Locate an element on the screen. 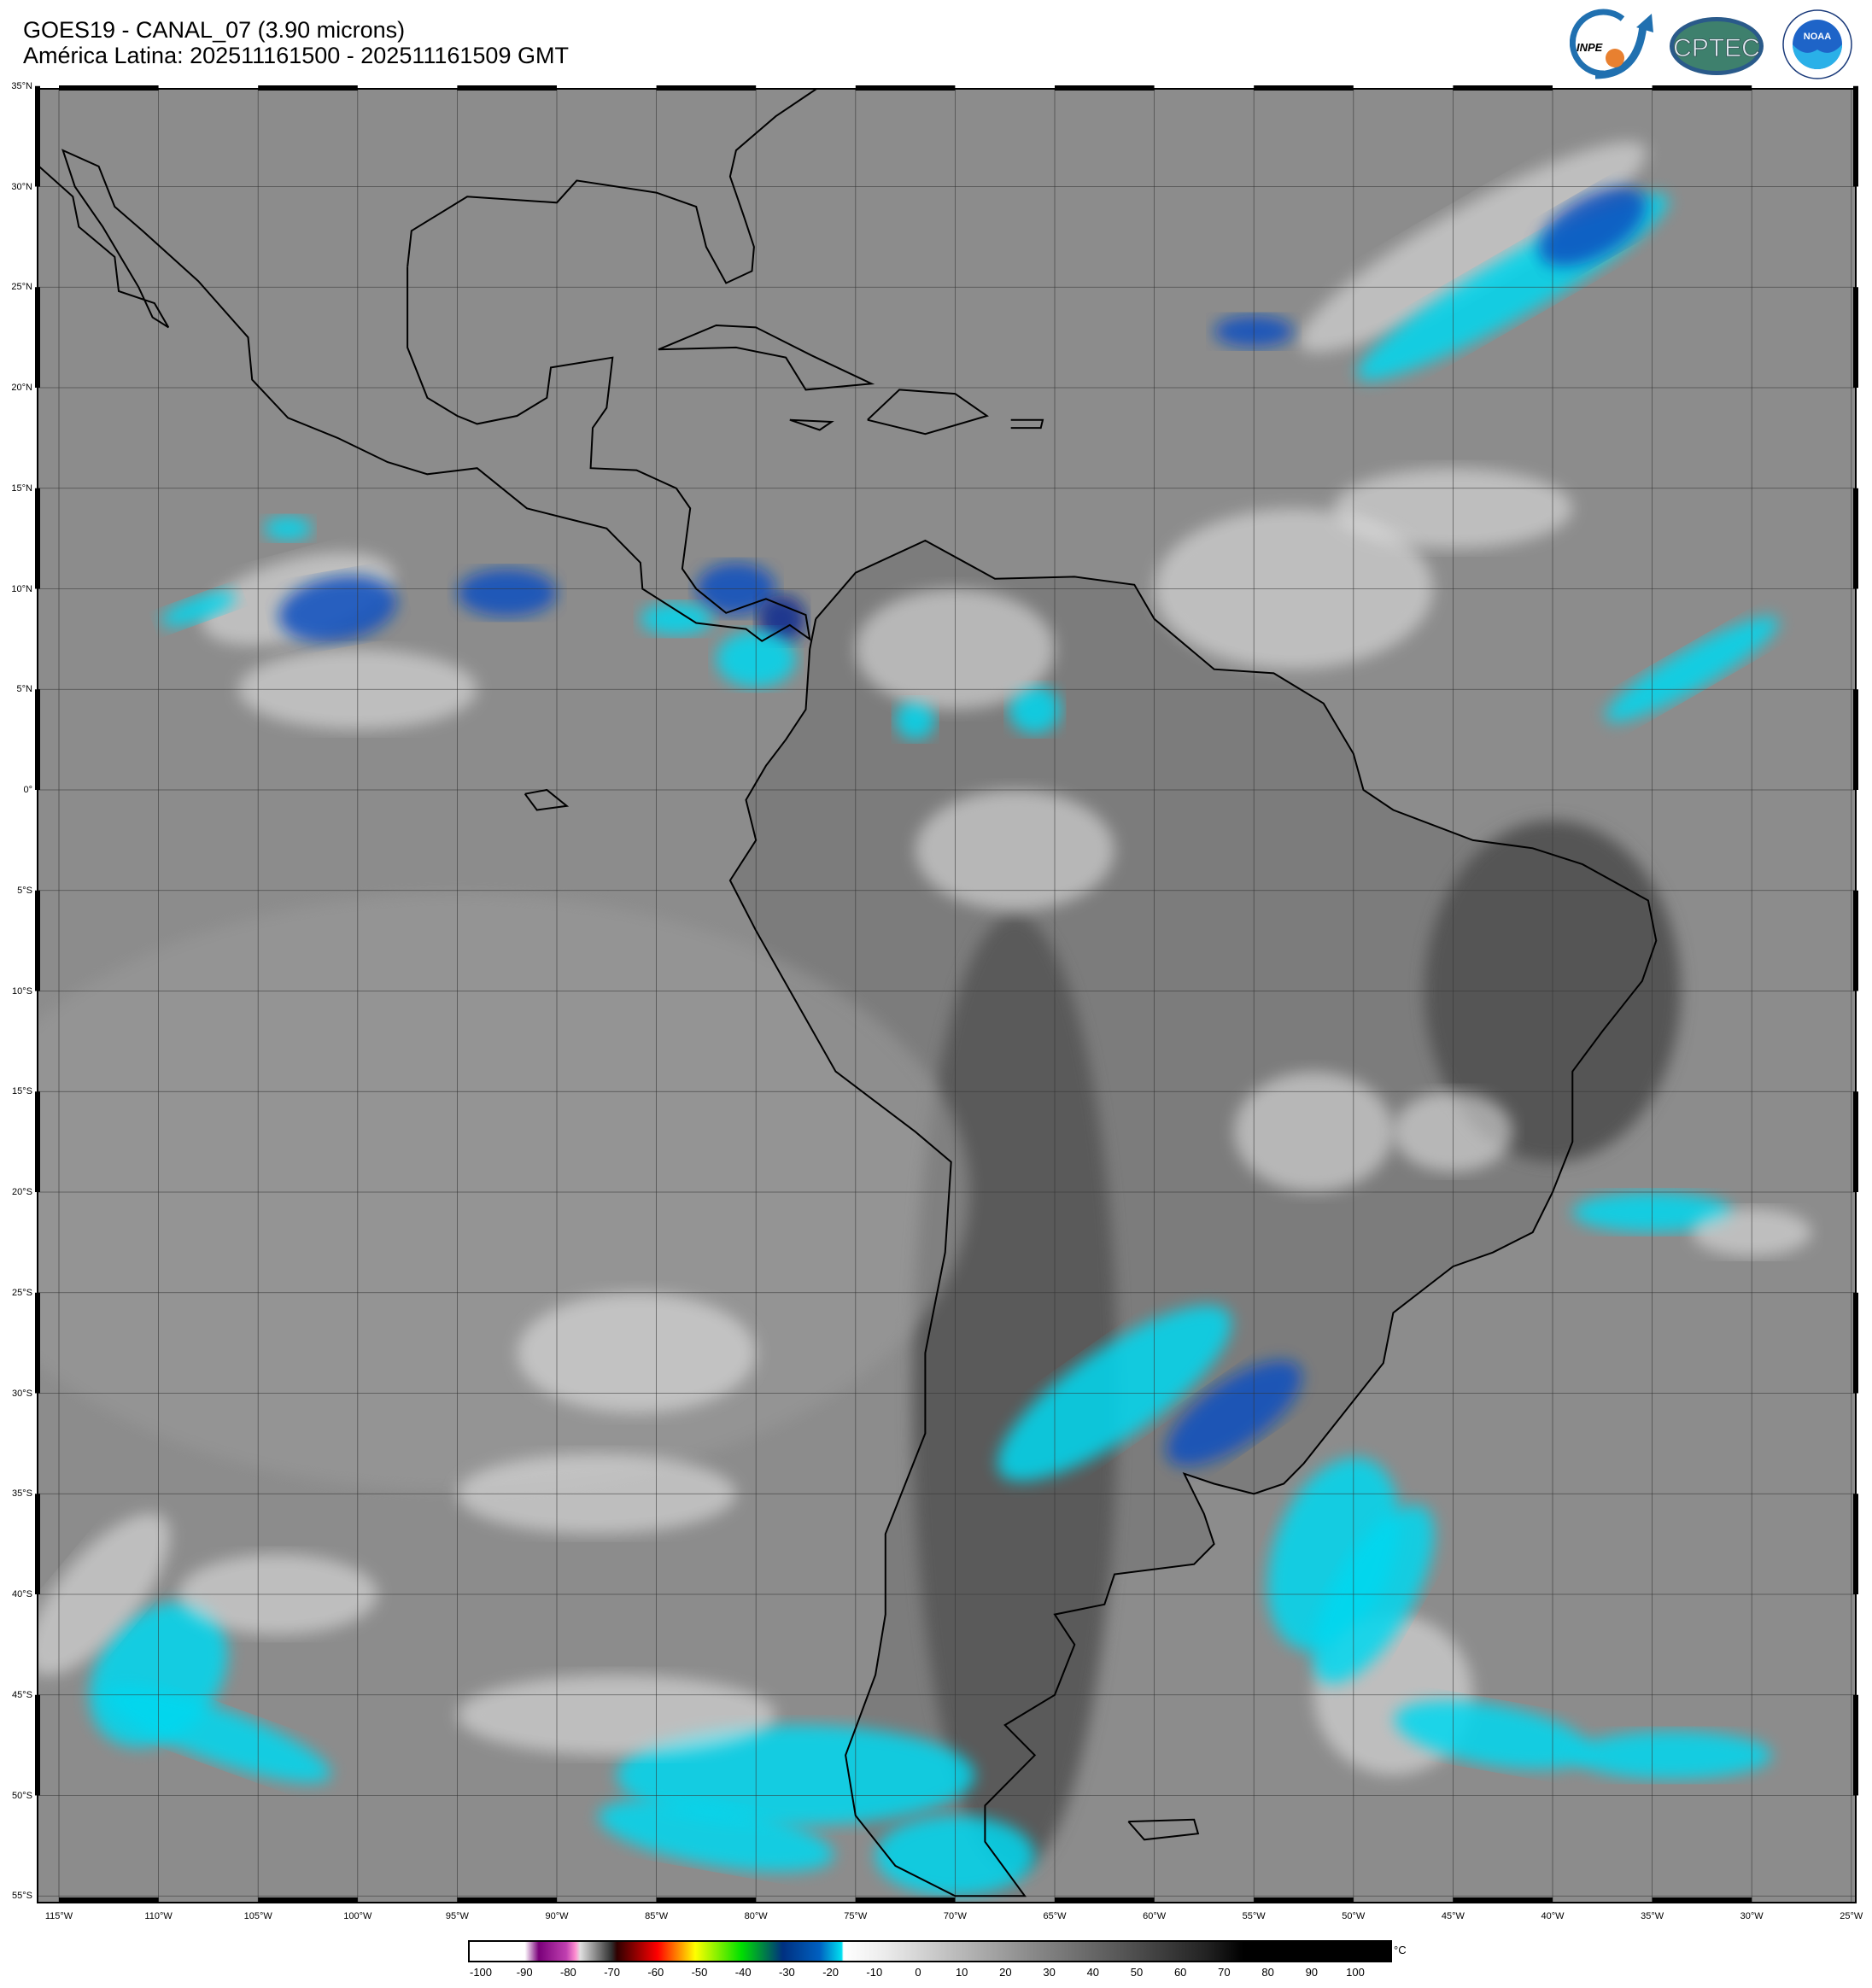  longitude-label: 85°W is located at coordinates (657, 1916).